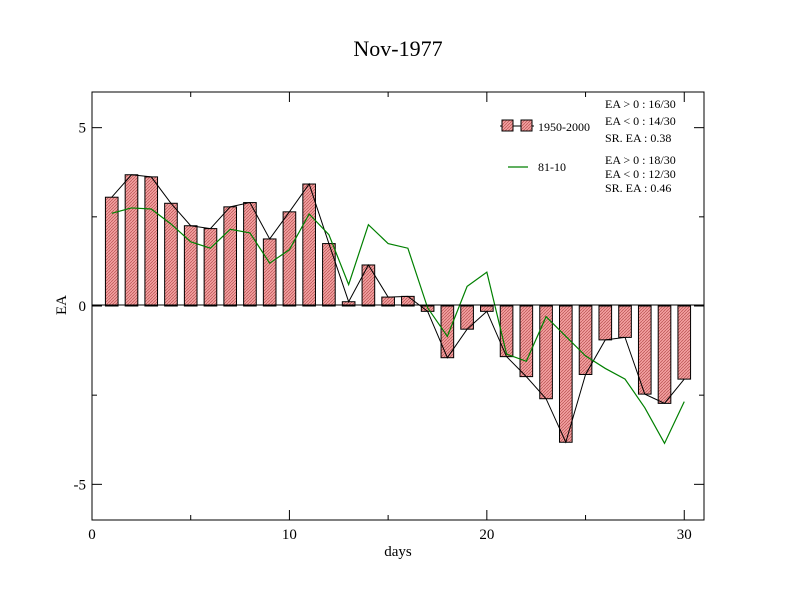 The image size is (792, 612). Describe the element at coordinates (552, 167) in the screenshot. I see `legend-81-10-label: 81-10` at that location.